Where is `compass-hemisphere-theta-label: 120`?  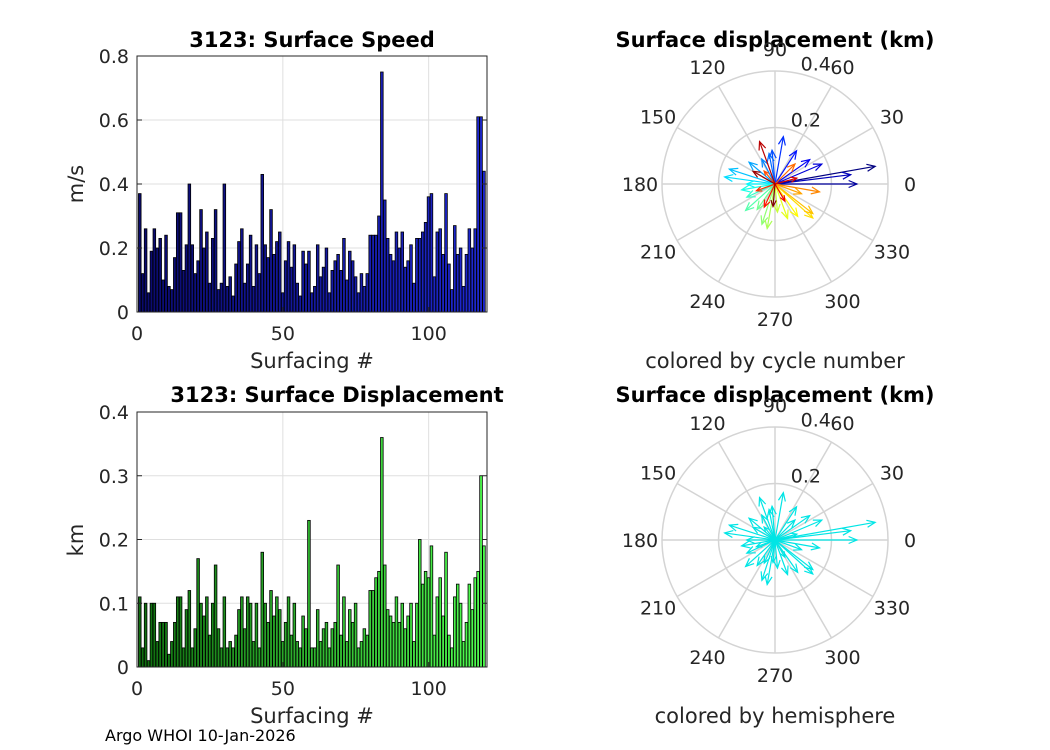
compass-hemisphere-theta-label: 120 is located at coordinates (707, 424).